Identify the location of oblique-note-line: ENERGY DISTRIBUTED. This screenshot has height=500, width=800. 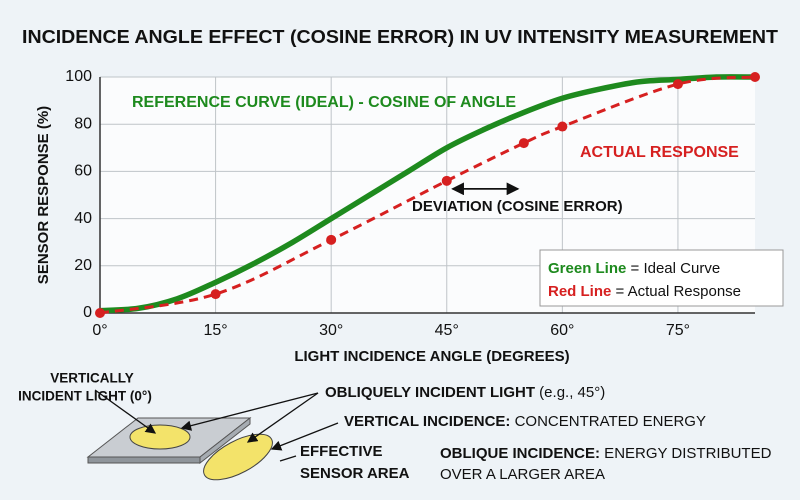
(686, 453).